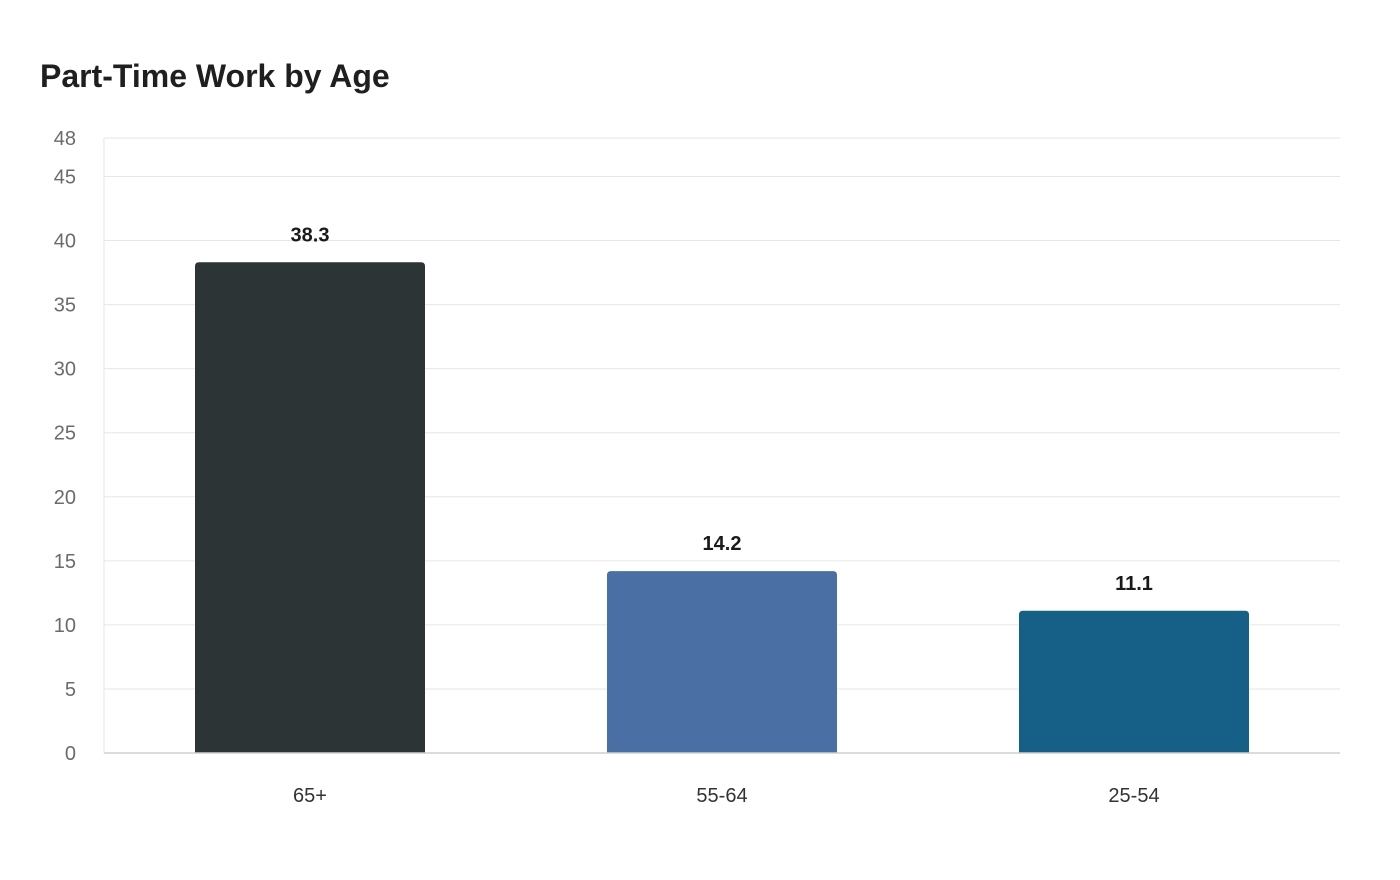 The image size is (1400, 880). I want to click on x-axis-labels: 65+ 55-64 25-54, so click(726, 796).